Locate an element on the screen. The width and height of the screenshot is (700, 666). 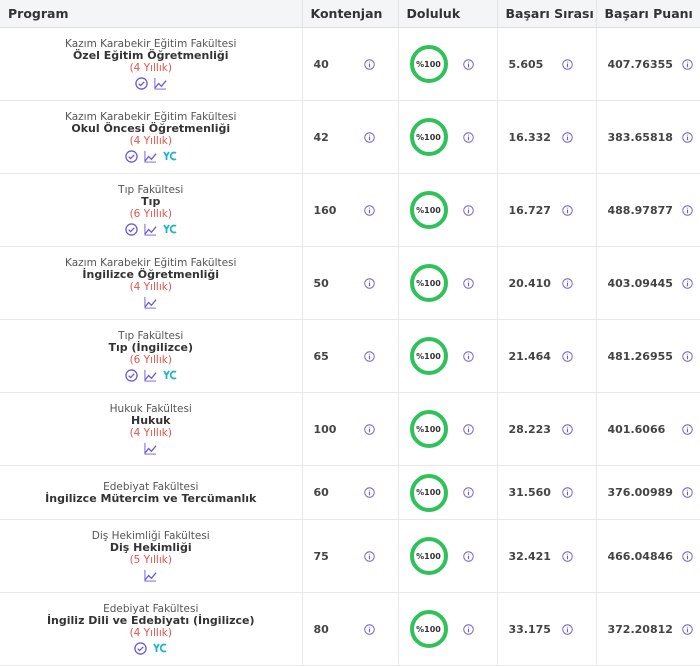
header: Kontenjan is located at coordinates (350, 14).